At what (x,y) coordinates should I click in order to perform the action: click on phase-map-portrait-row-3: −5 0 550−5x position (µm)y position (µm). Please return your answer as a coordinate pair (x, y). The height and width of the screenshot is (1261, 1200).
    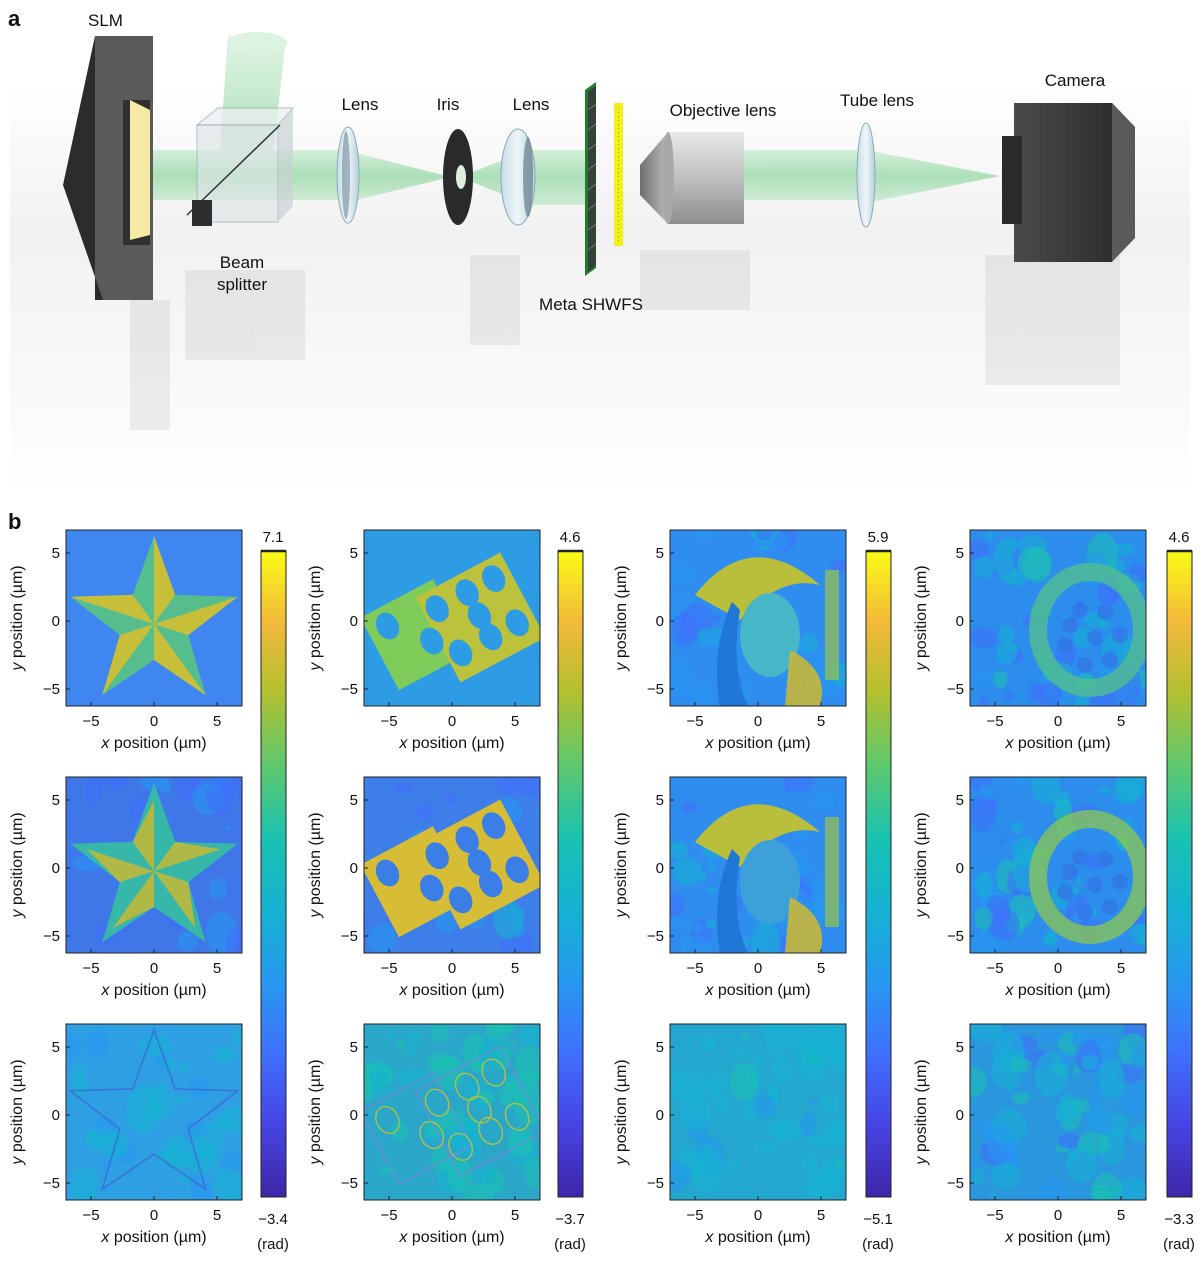
    Looking at the image, I should click on (730, 1134).